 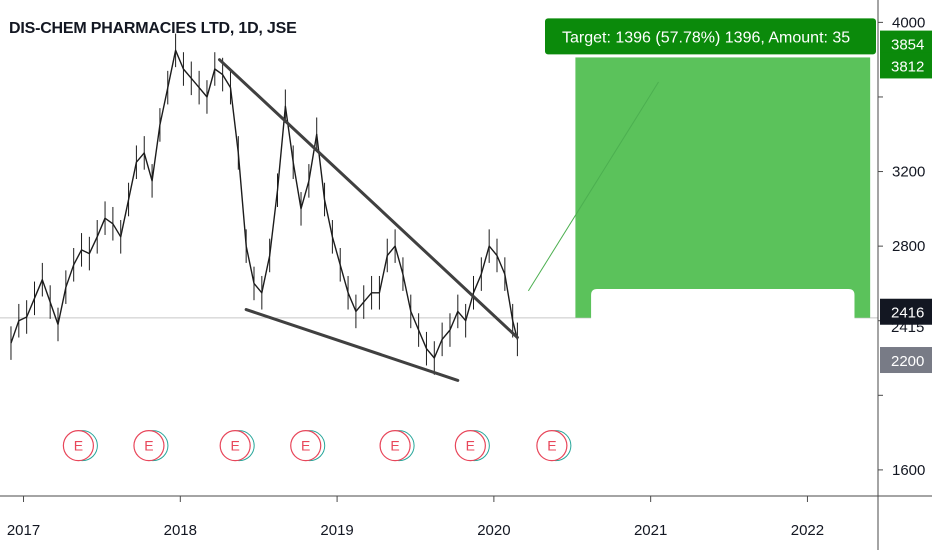 What do you see at coordinates (650, 530) in the screenshot?
I see `x-tick-label: 2021` at bounding box center [650, 530].